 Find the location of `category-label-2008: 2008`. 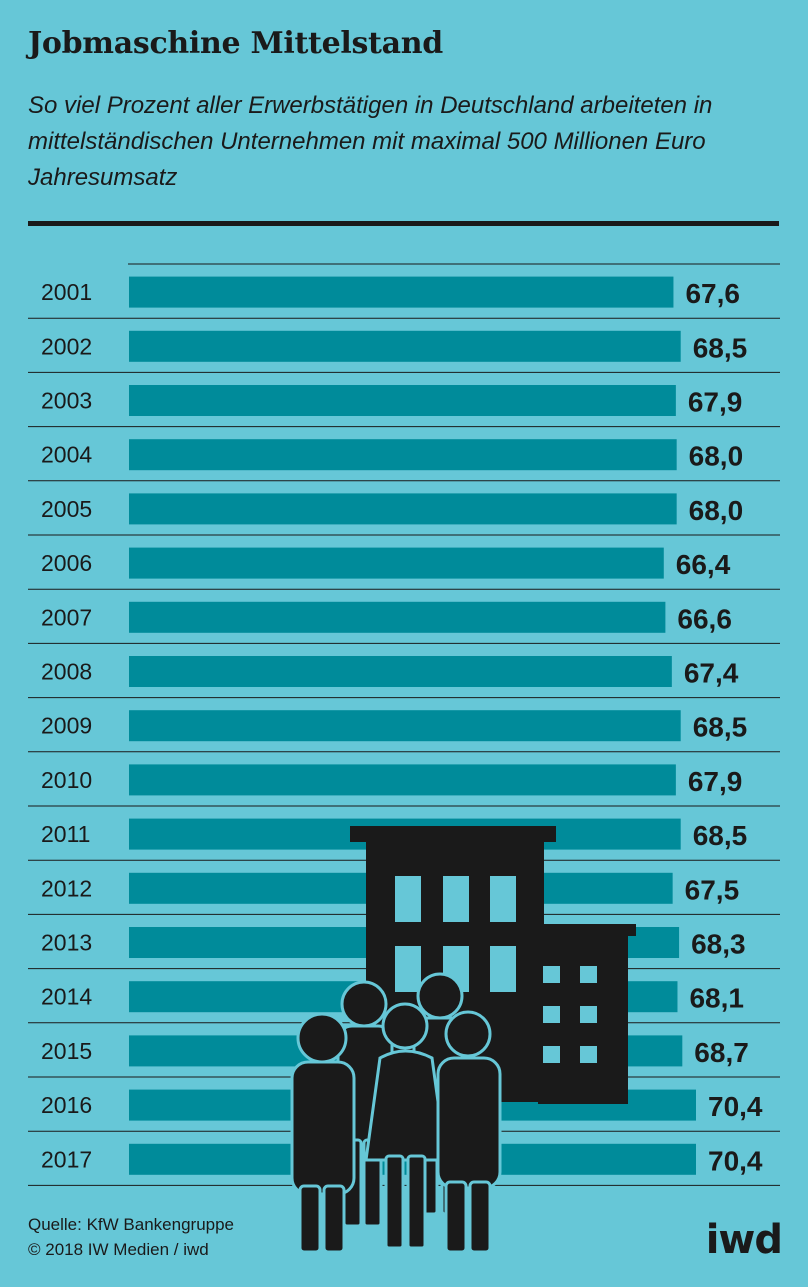

category-label-2008: 2008 is located at coordinates (66, 672).